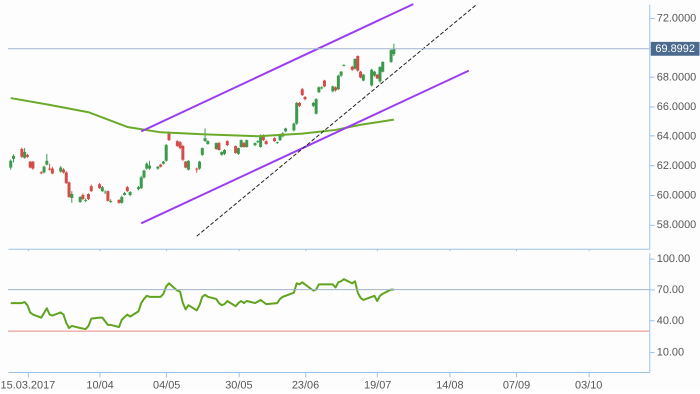  I want to click on x-tick-label: 19/07, so click(378, 385).